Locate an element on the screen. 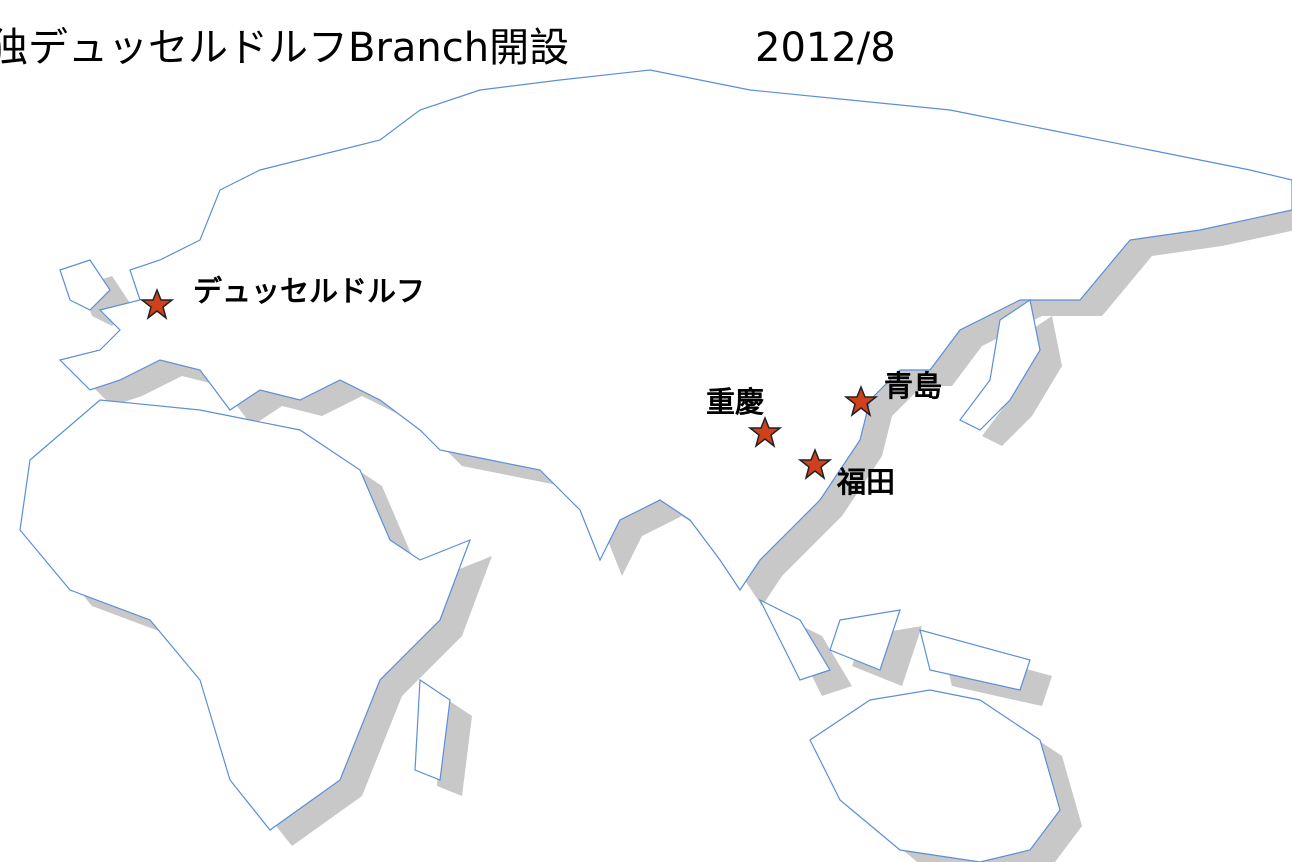  date: 2012/8 is located at coordinates (825, 48).